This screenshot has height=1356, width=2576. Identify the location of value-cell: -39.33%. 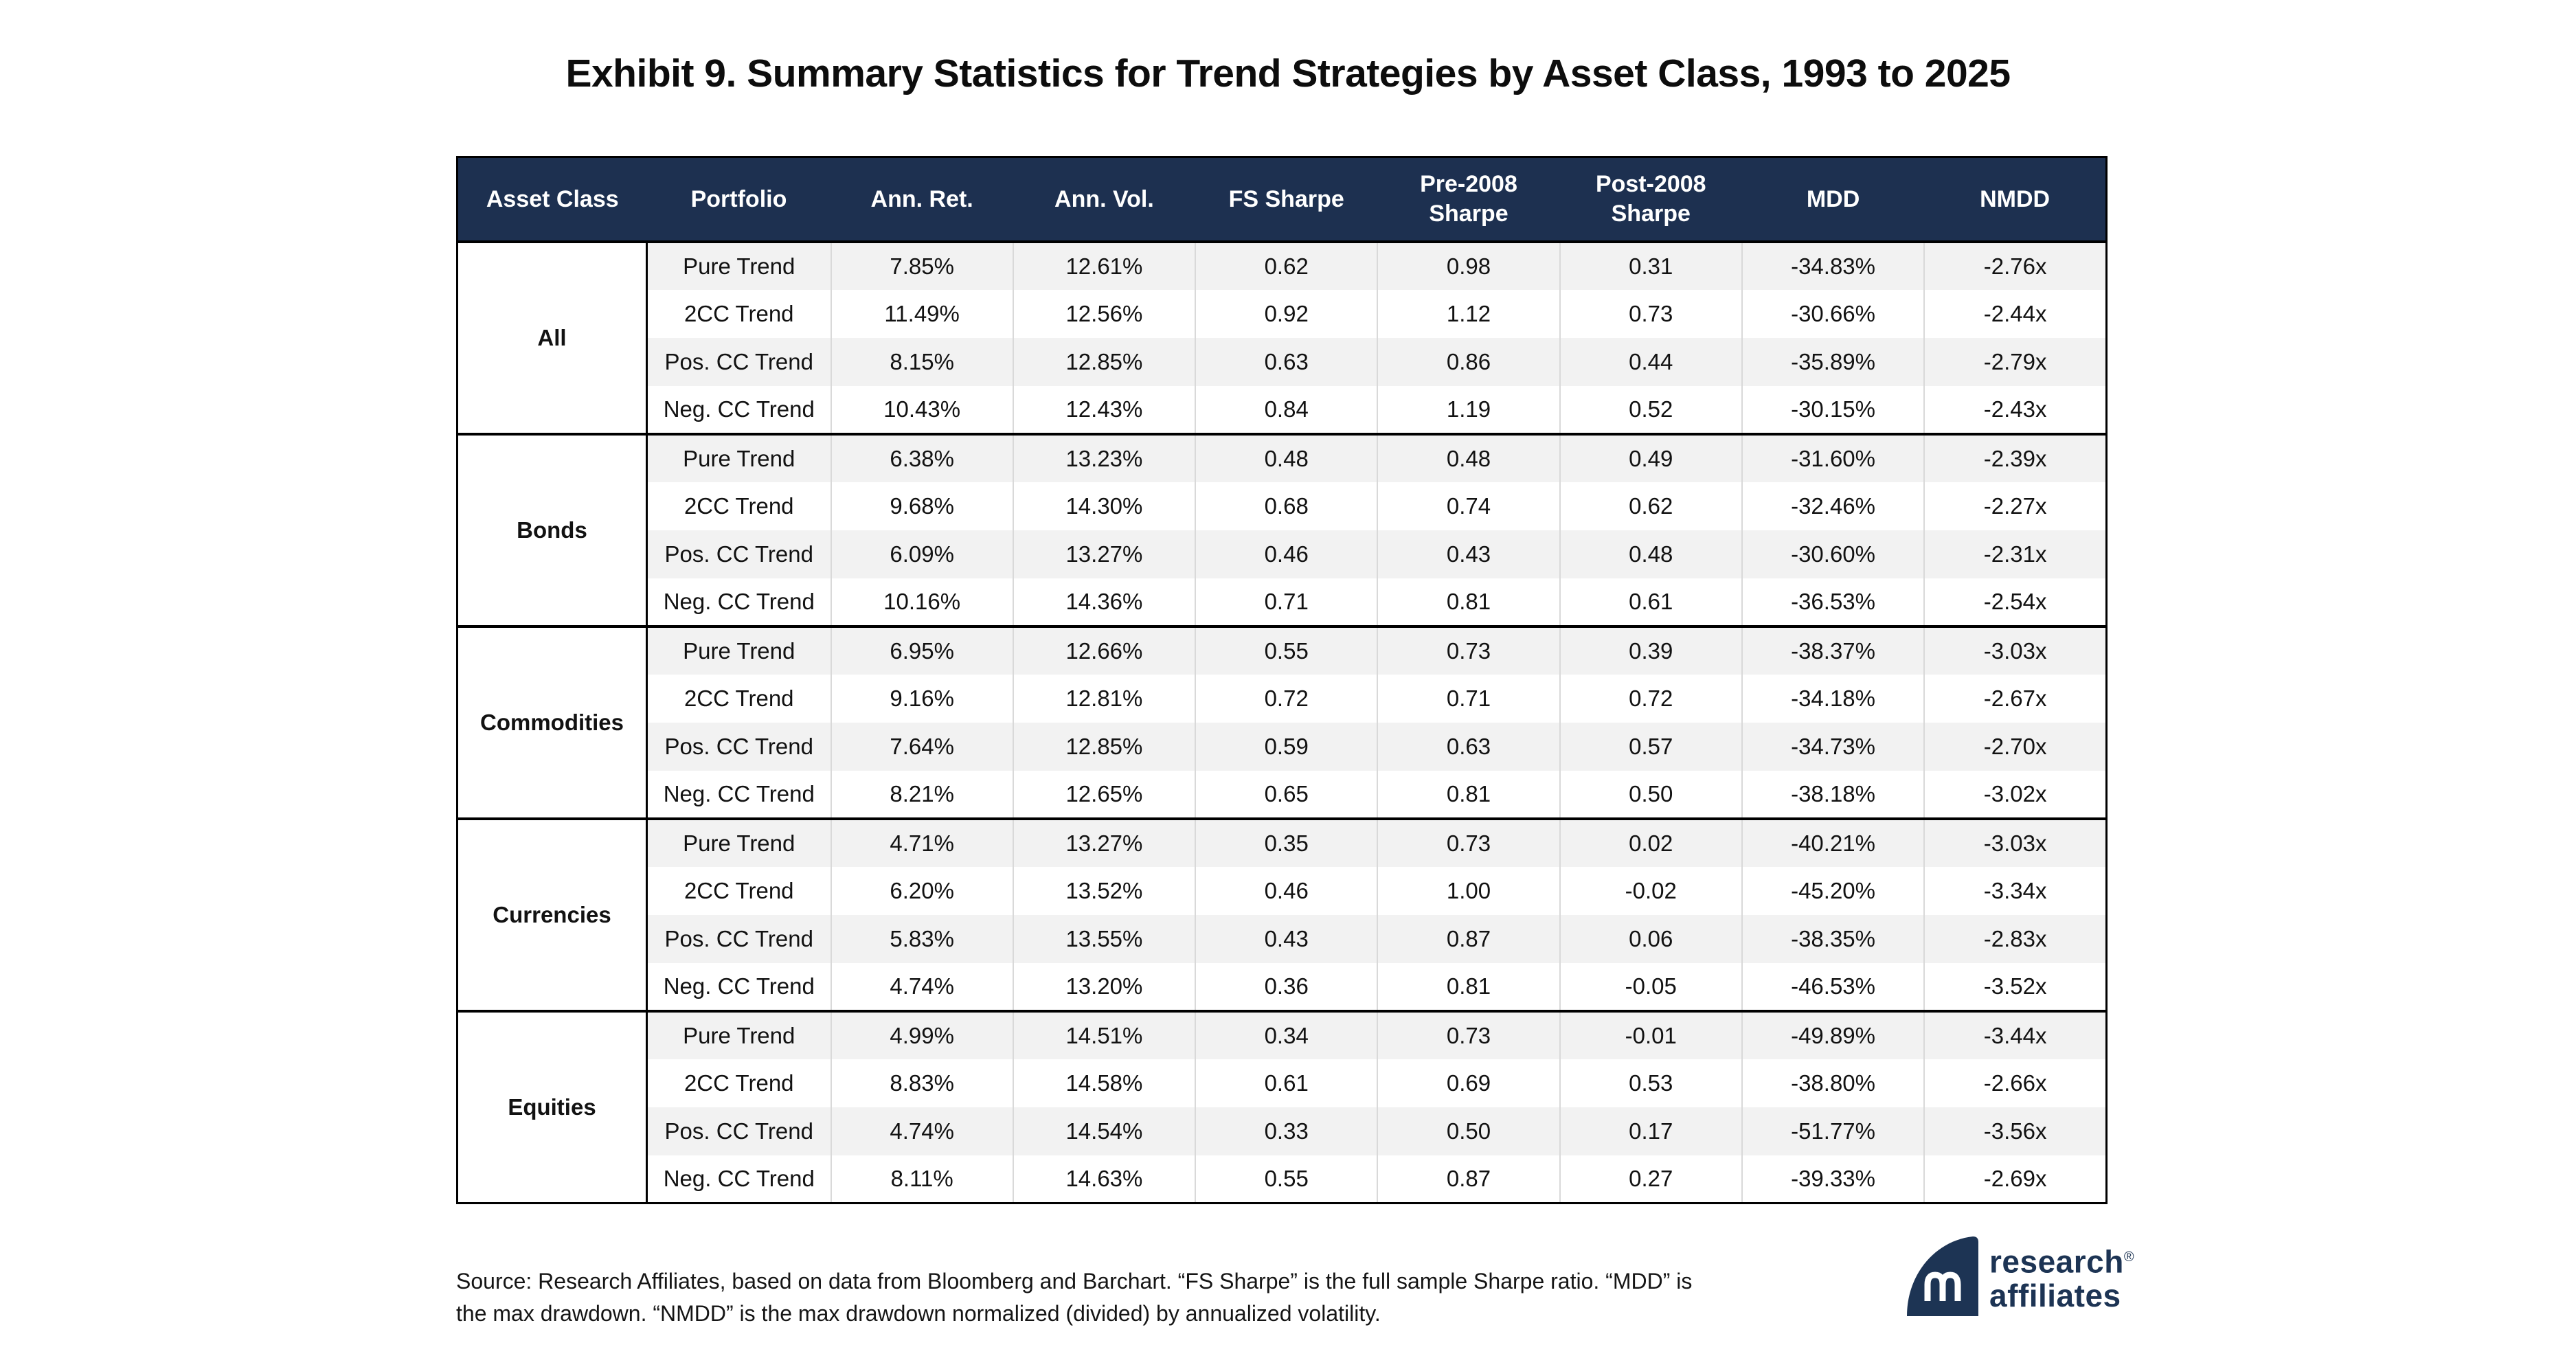
(1833, 1179).